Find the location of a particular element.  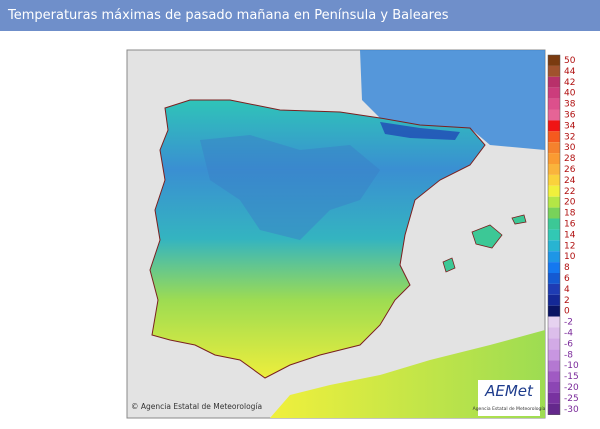

legend-label: 10 is located at coordinates (570, 257).